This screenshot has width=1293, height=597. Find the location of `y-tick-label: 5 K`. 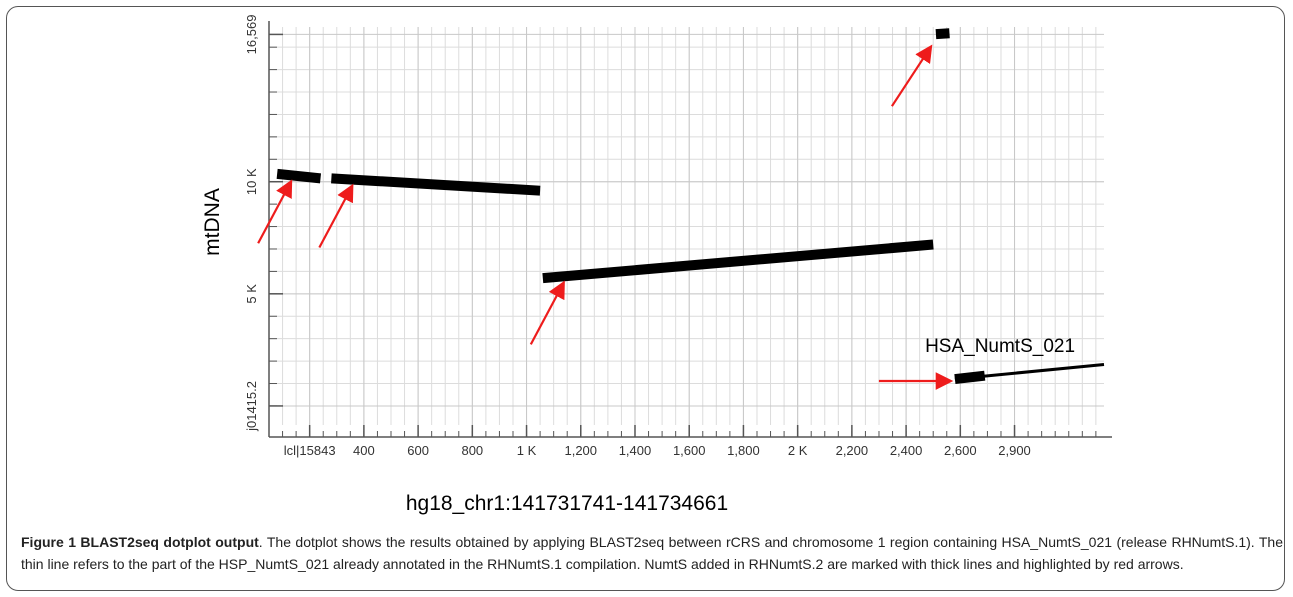

y-tick-label: 5 K is located at coordinates (251, 294).